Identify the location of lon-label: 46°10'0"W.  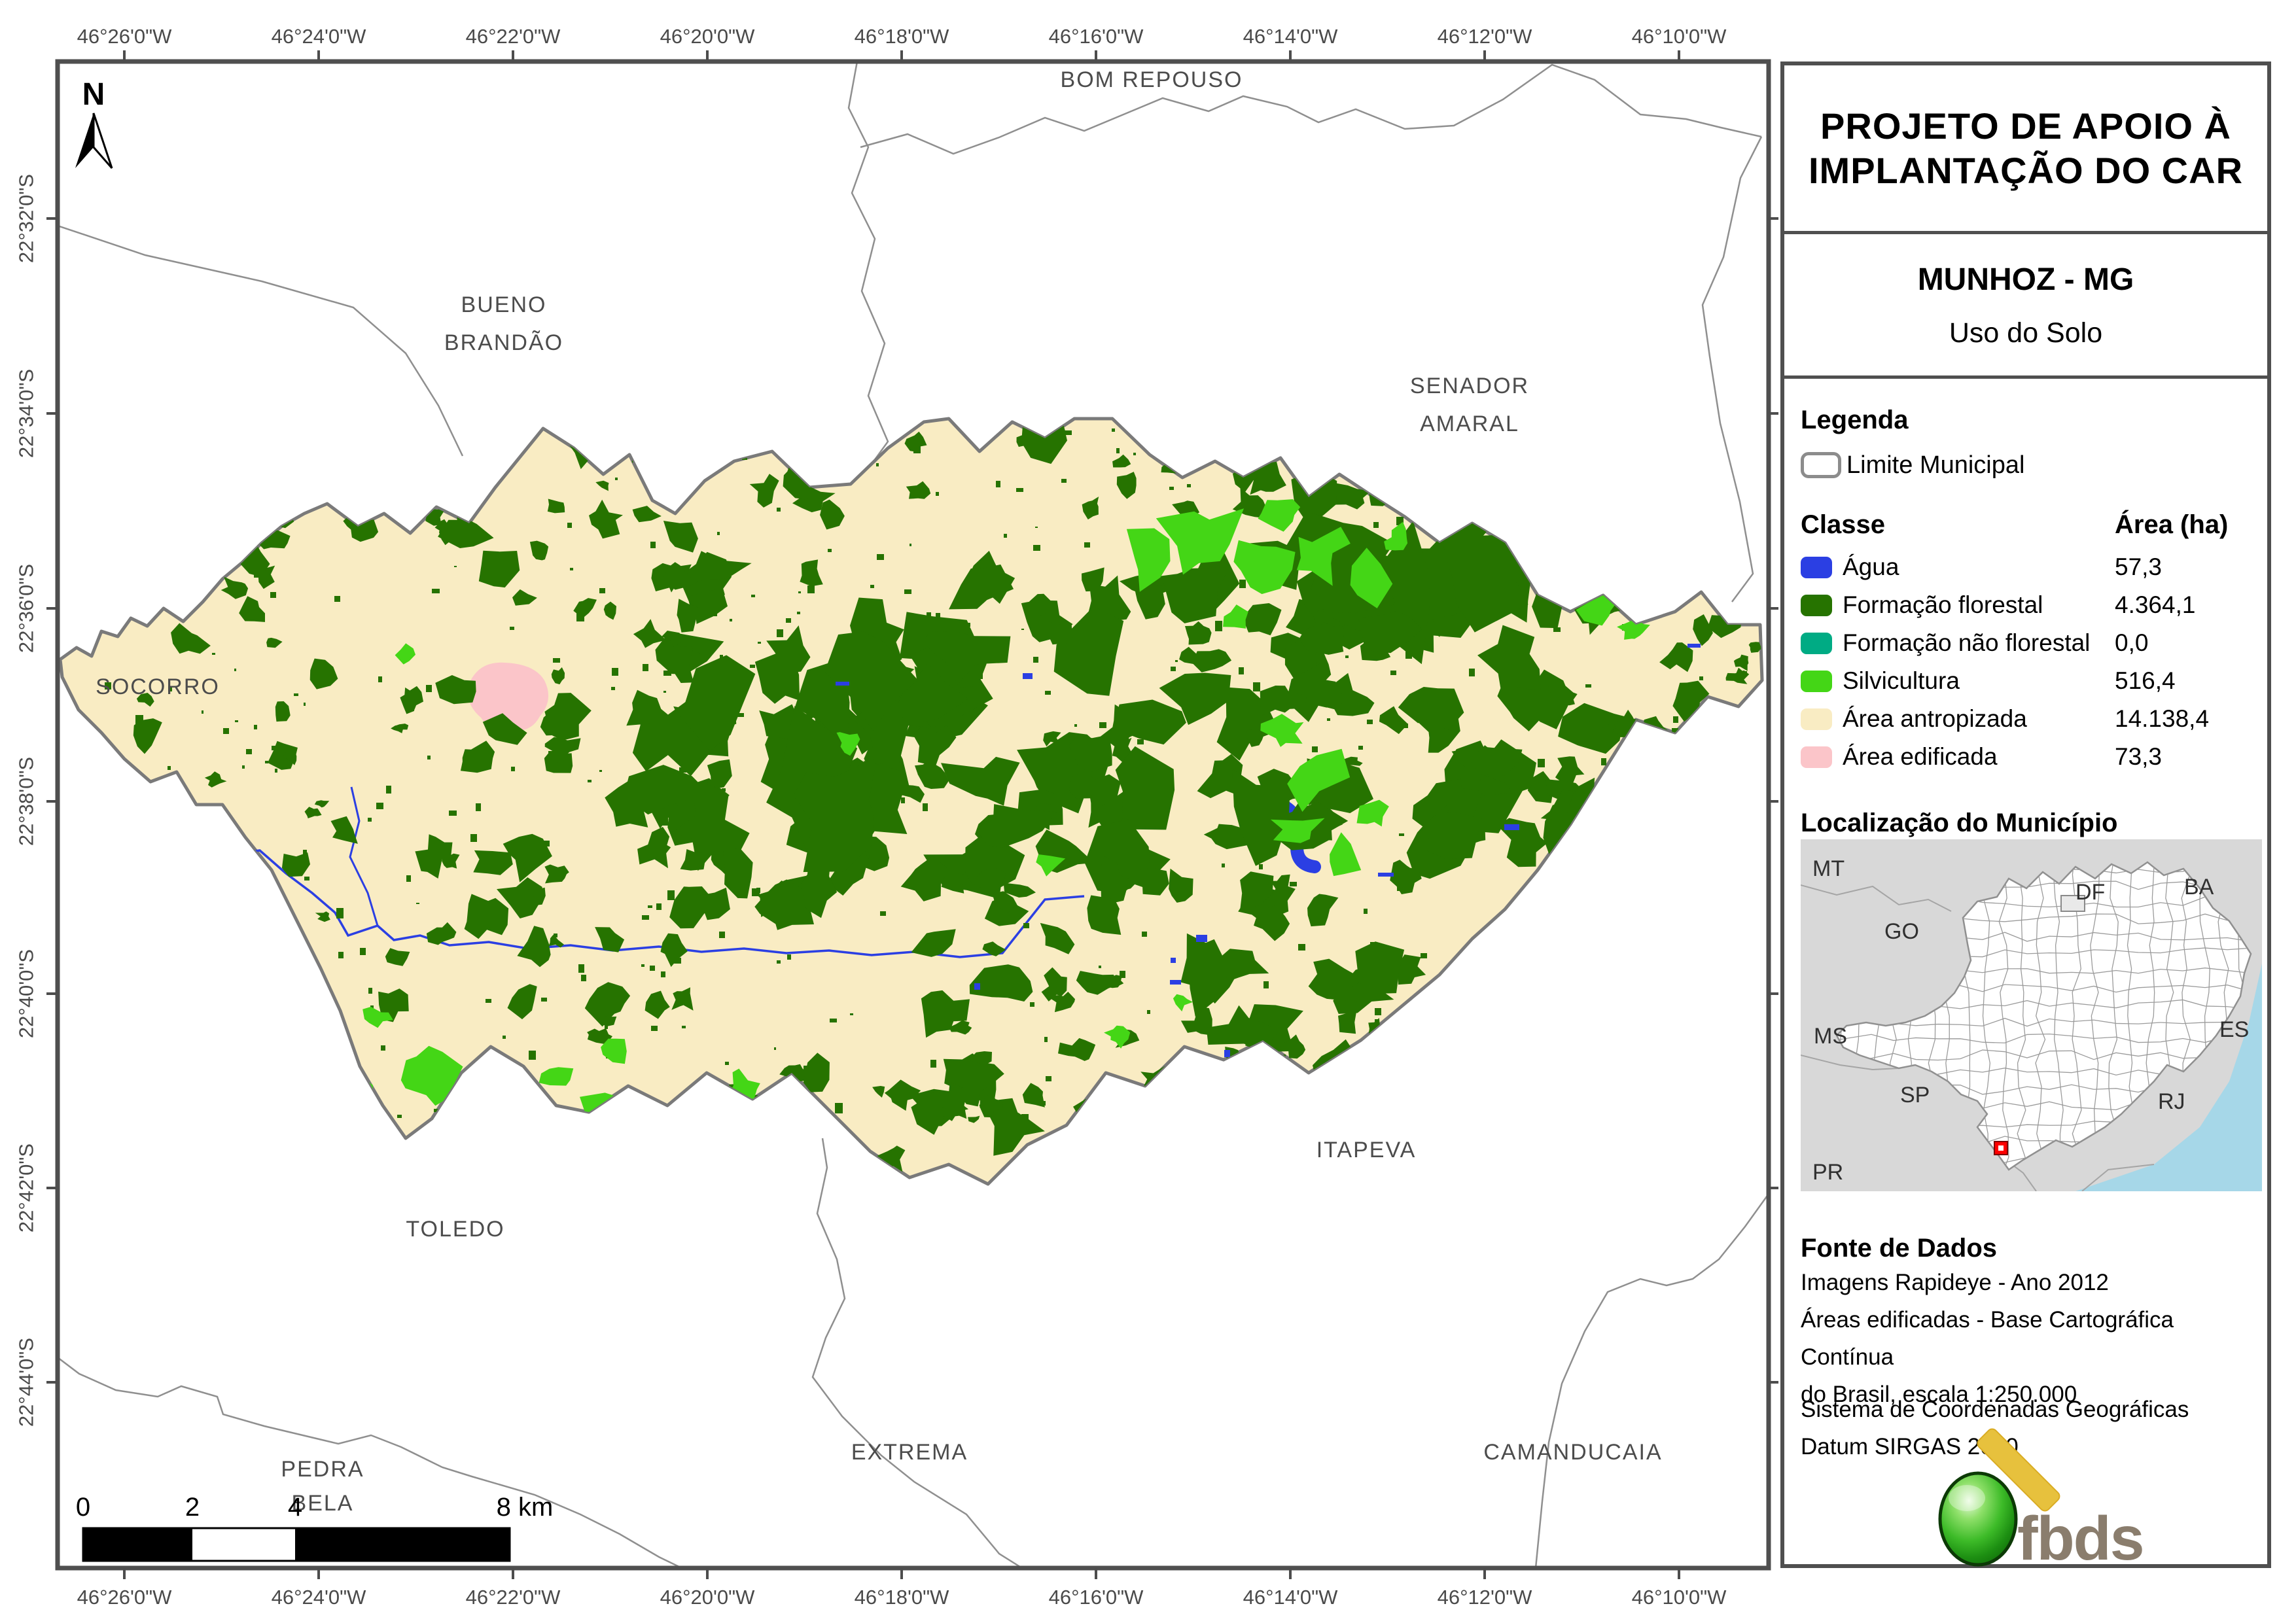
(1680, 1598).